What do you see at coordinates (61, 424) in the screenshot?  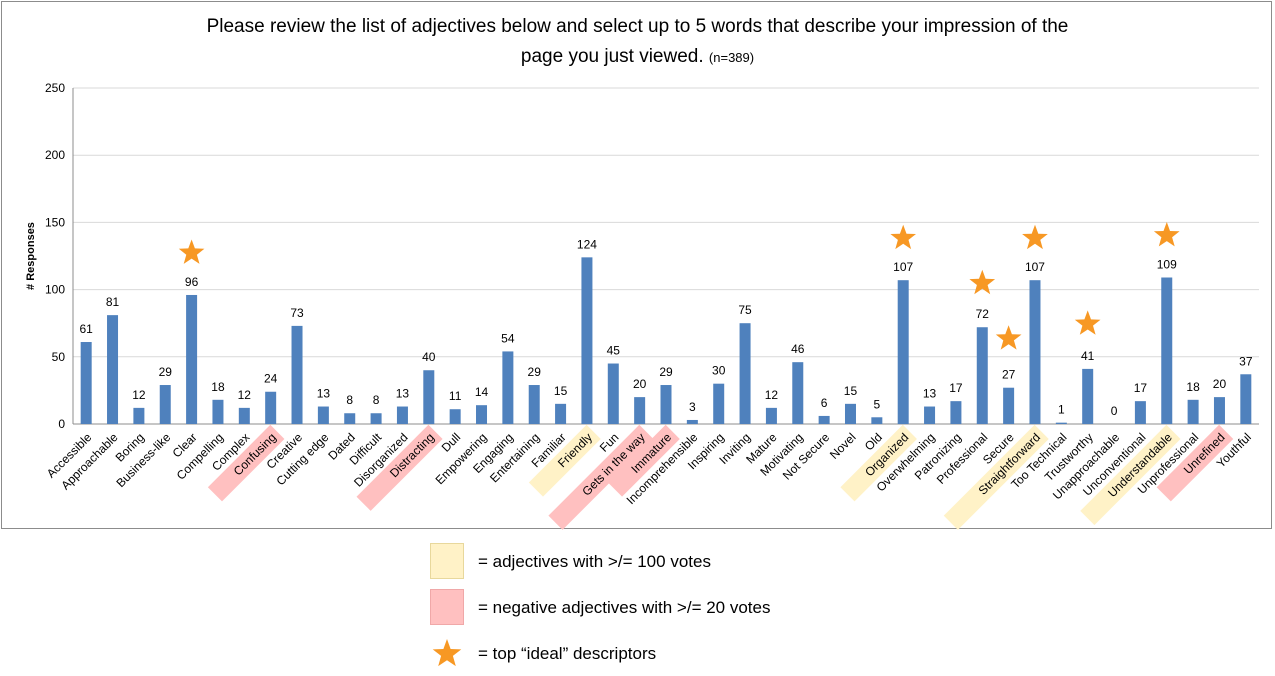 I see `y-tick-label: 0` at bounding box center [61, 424].